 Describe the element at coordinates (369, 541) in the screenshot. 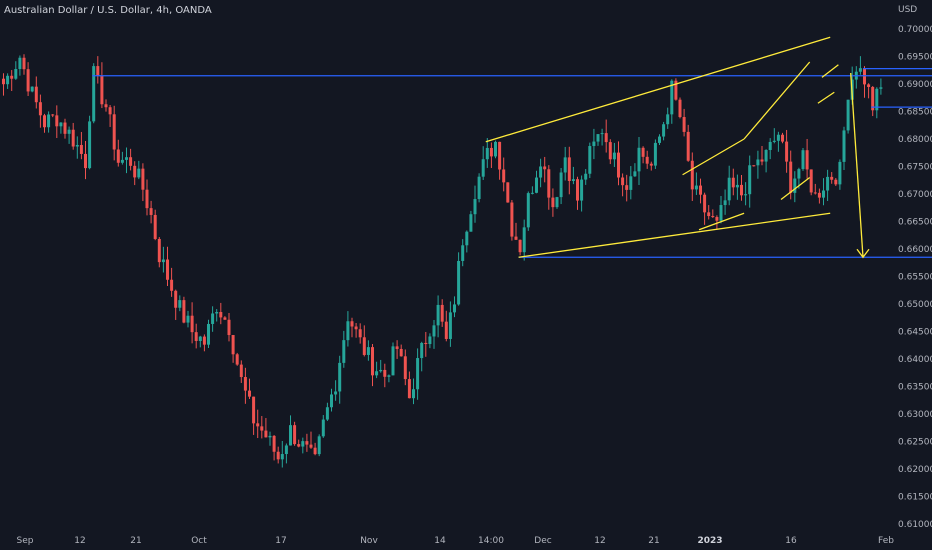

I see `time-tick-label: Nov` at that location.